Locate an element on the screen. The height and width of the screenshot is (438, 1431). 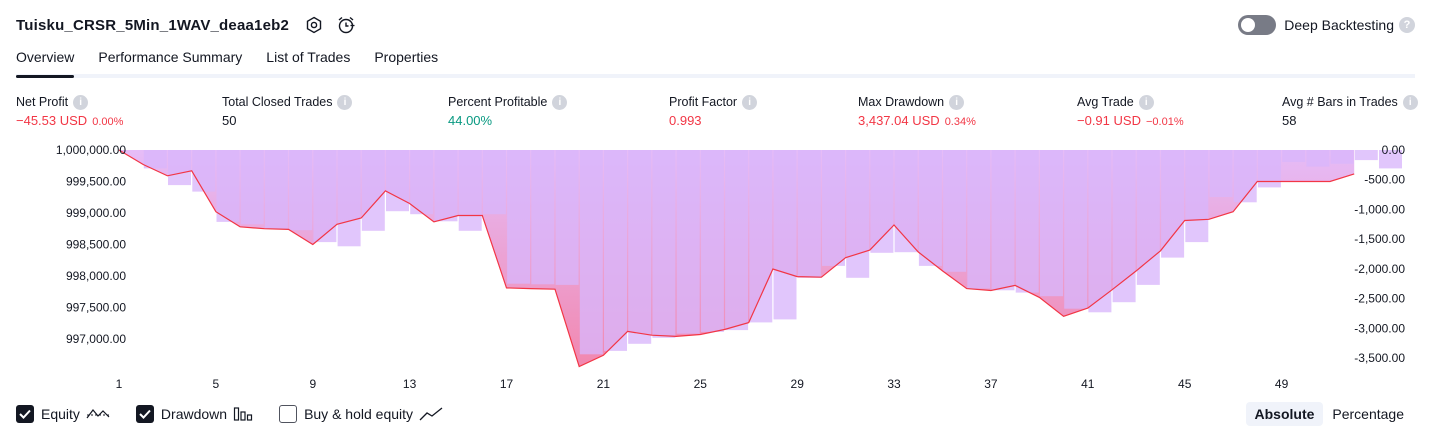
y-axis-left-tick-label: 1,000,000.00 is located at coordinates (91, 150).